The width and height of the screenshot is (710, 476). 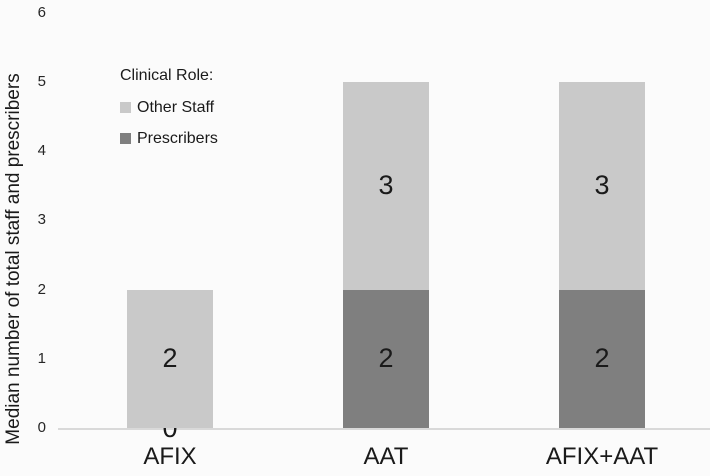 I want to click on legend-item-label: Prescribers, so click(x=177, y=138).